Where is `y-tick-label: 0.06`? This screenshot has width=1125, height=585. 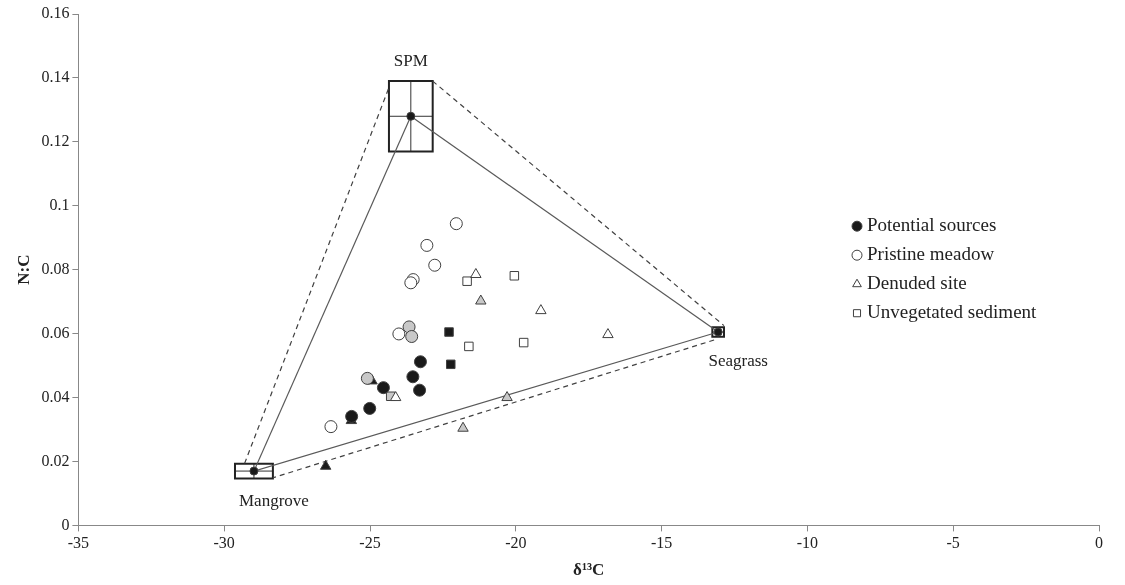
y-tick-label: 0.06 is located at coordinates (55, 332).